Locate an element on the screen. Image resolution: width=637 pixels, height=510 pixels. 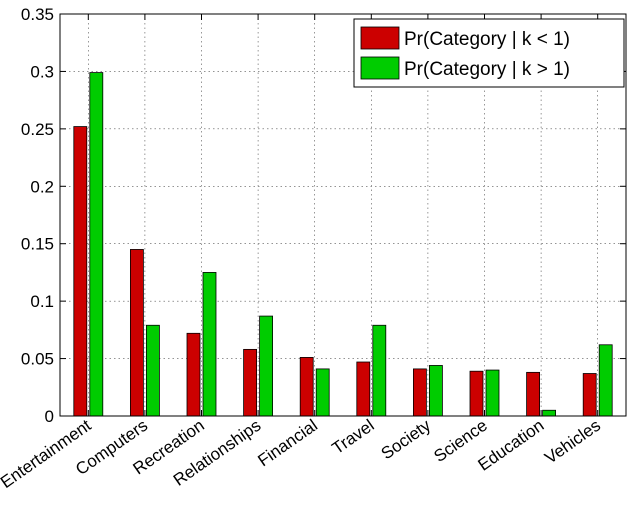
y-tick-label: 0.25 is located at coordinates (37, 129).